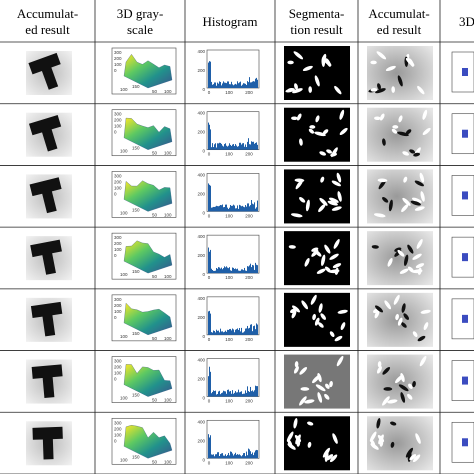 This screenshot has height=474, width=474. Describe the element at coordinates (118, 243) in the screenshot. I see `z-tick-label: 200` at that location.